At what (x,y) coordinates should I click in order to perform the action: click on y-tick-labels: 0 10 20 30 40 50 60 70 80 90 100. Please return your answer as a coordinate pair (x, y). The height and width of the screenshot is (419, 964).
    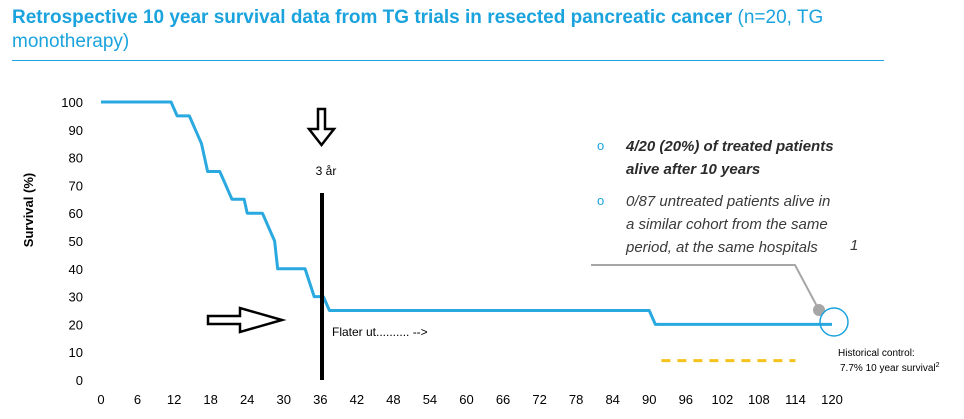
    Looking at the image, I should click on (72, 241).